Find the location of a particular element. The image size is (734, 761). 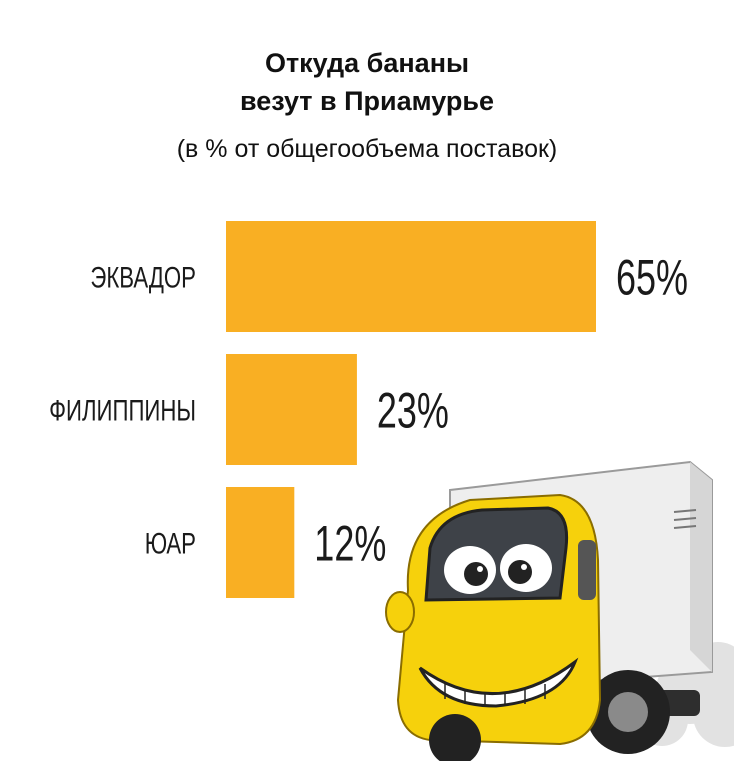

value-label: 23% is located at coordinates (413, 411).